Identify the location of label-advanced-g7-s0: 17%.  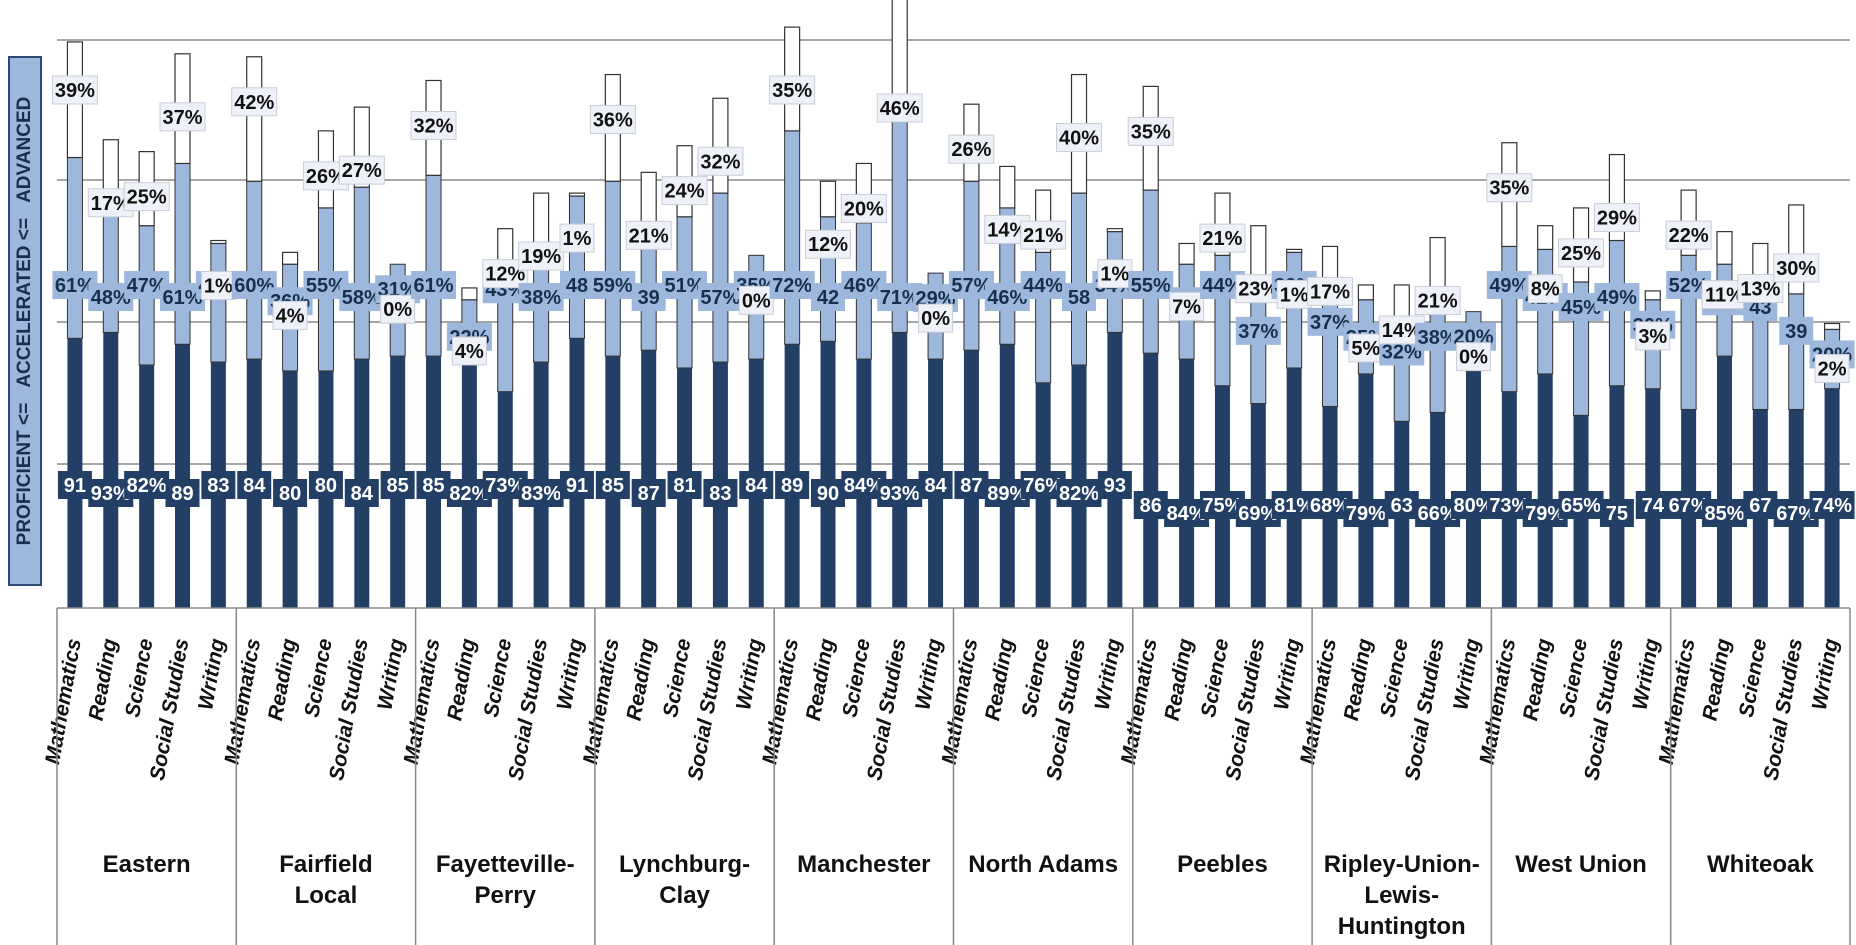
(1330, 292).